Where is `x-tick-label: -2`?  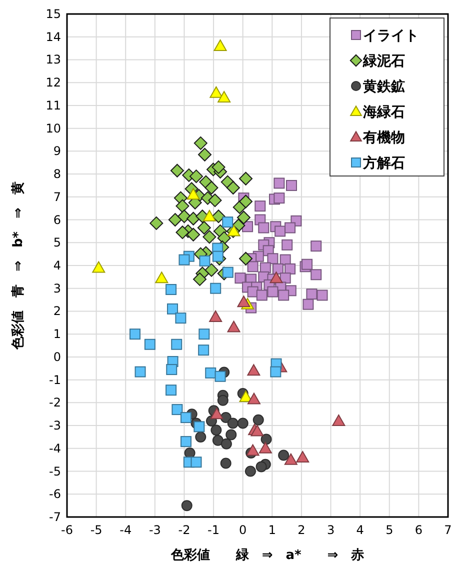 x-tick-label: -2 is located at coordinates (184, 530).